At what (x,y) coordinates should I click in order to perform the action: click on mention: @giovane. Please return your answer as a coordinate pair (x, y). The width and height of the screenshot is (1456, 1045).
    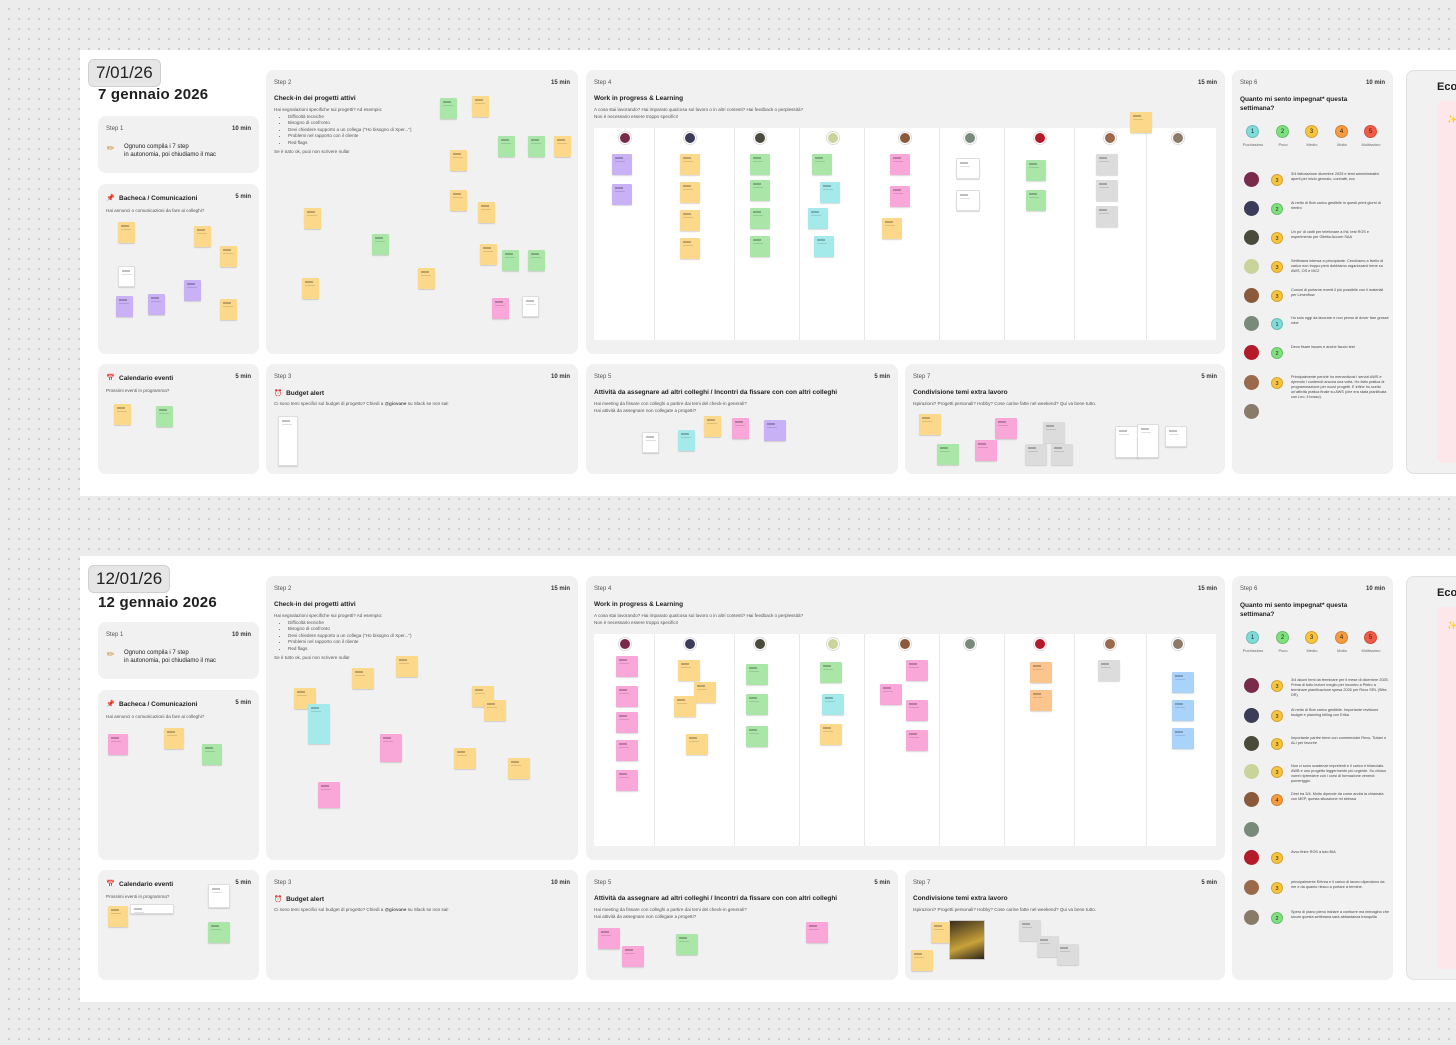
    Looking at the image, I should click on (395, 909).